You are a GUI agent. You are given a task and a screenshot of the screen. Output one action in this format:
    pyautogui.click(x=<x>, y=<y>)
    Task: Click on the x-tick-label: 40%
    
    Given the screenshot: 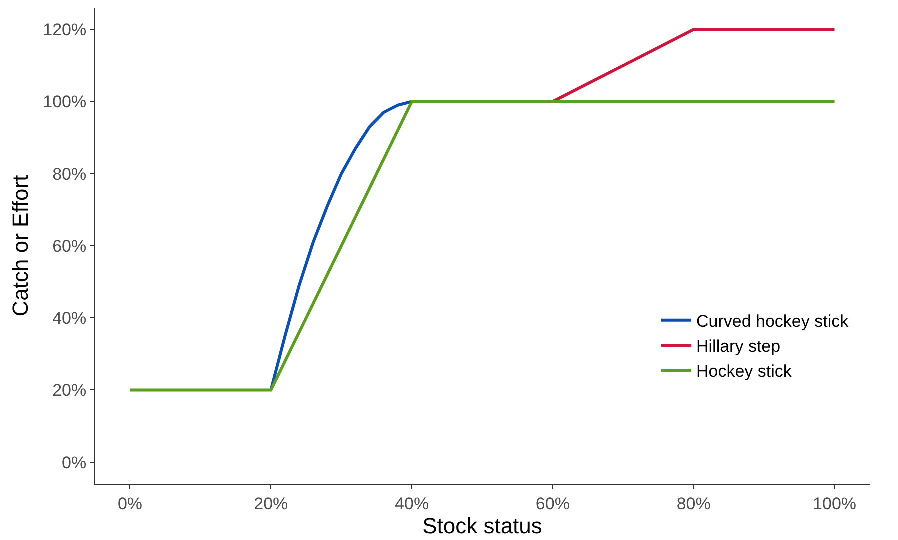 What is the action you would take?
    pyautogui.click(x=412, y=504)
    